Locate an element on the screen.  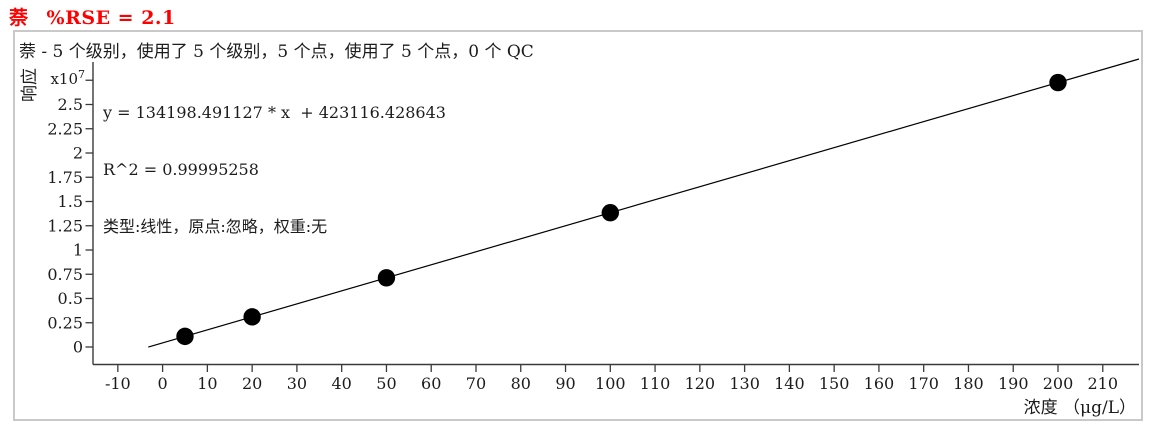
x-tick-label: 10 is located at coordinates (207, 383).